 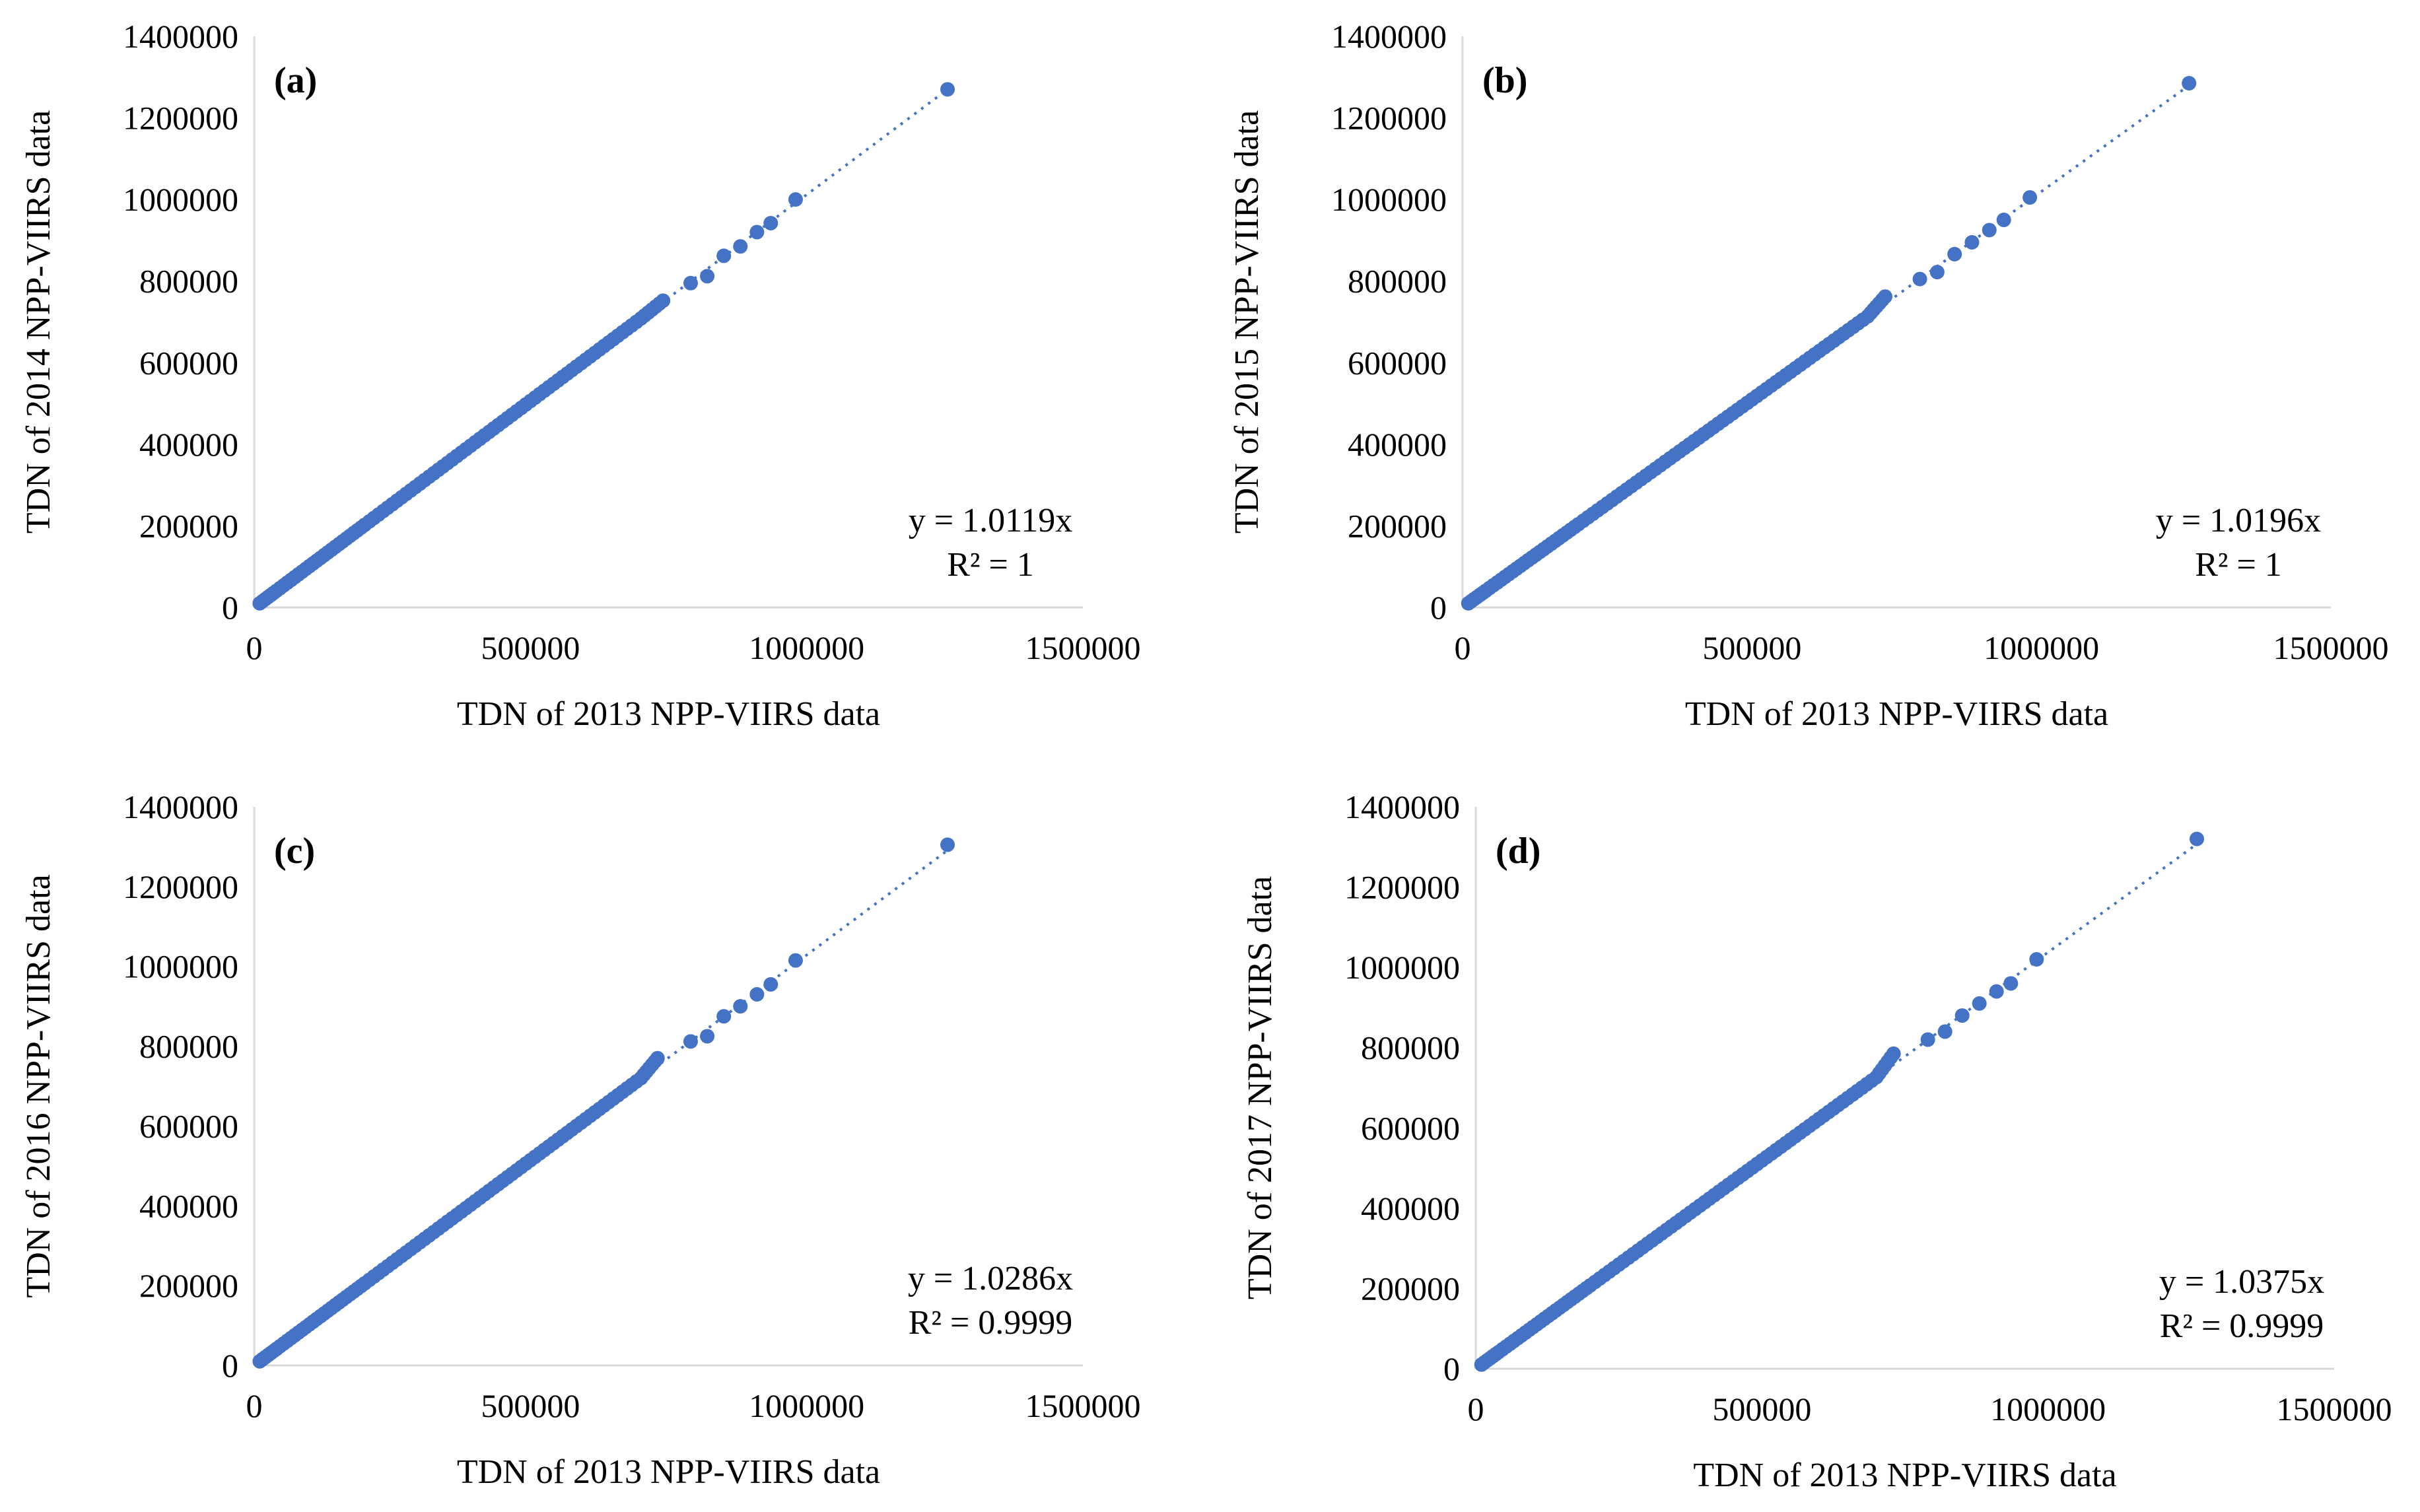 What do you see at coordinates (295, 81) in the screenshot?
I see `panel-label: (a)` at bounding box center [295, 81].